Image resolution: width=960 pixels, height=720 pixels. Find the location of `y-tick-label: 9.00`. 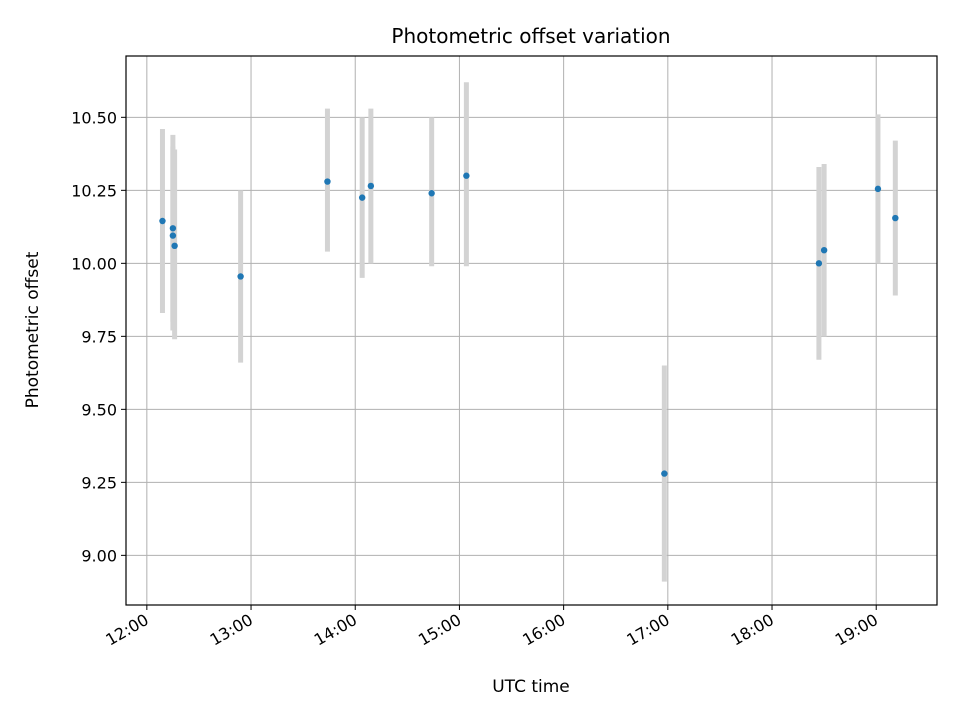

y-tick-label: 9.00 is located at coordinates (99, 555).